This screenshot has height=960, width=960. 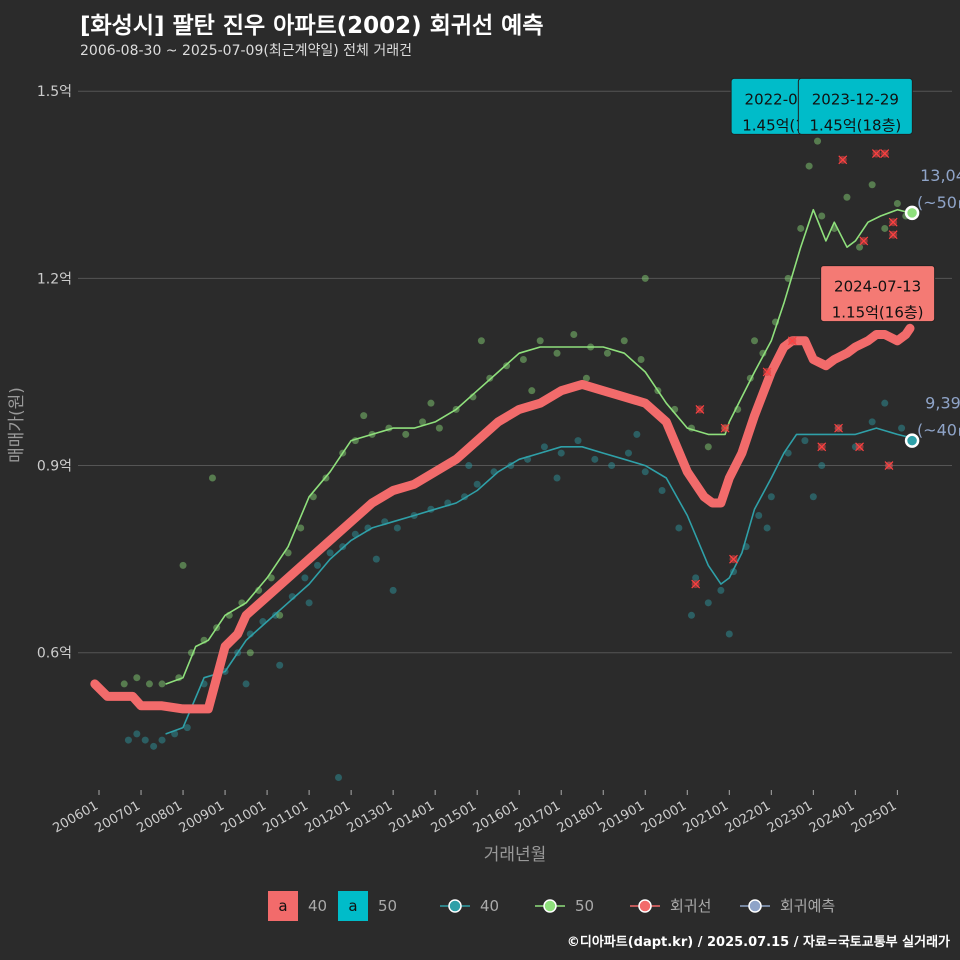 I want to click on legend-label: 회귀선, so click(x=690, y=906).